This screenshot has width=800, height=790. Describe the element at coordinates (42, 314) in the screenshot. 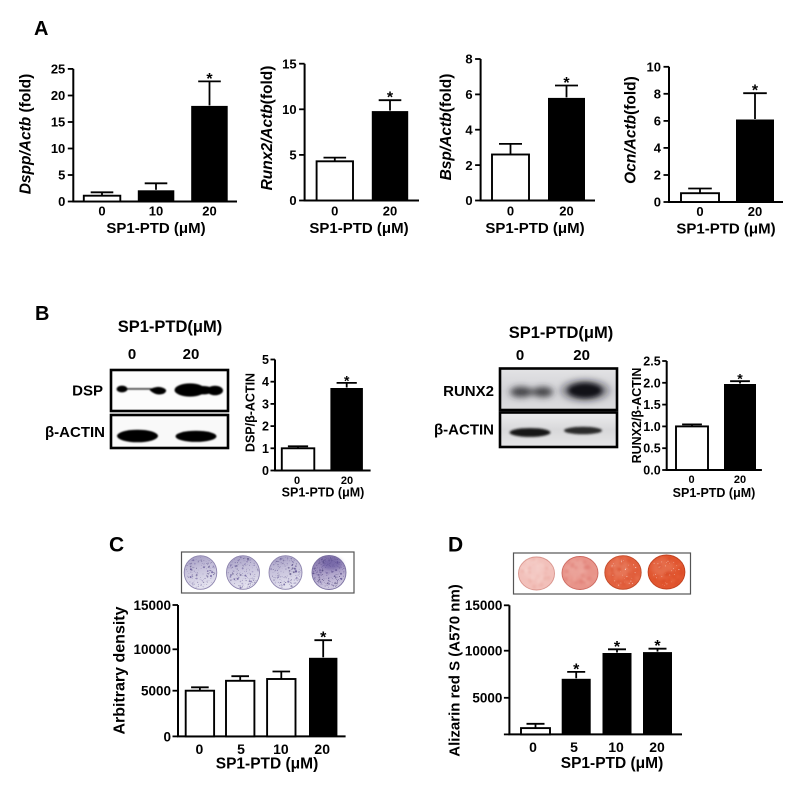

I see `svg-text: B` at that location.